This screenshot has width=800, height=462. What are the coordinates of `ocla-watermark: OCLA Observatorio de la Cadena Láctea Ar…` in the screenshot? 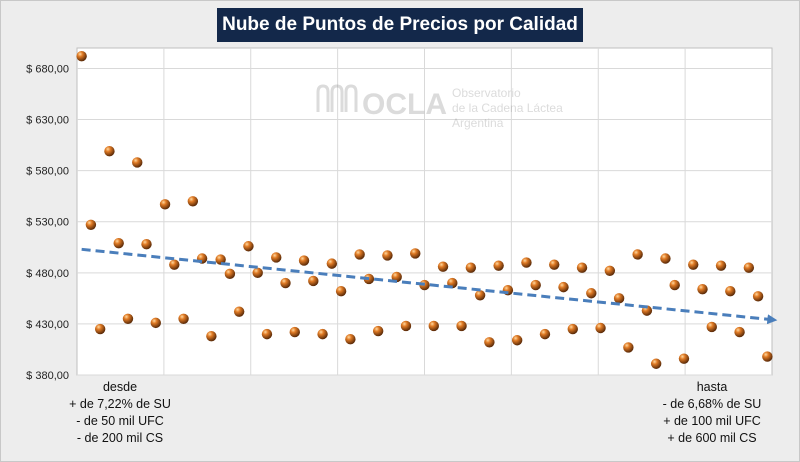 It's located at (439, 107).